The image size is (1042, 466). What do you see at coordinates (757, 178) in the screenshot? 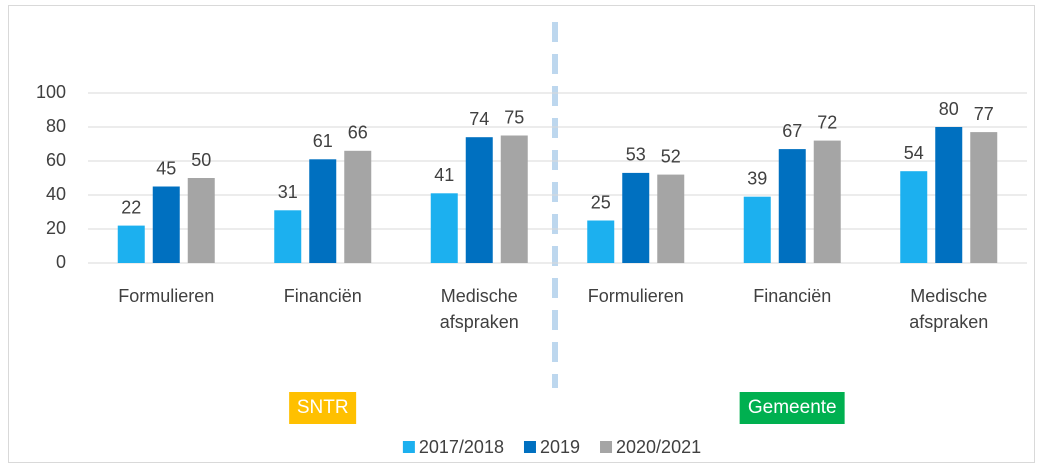
I see `data-label: 39` at bounding box center [757, 178].